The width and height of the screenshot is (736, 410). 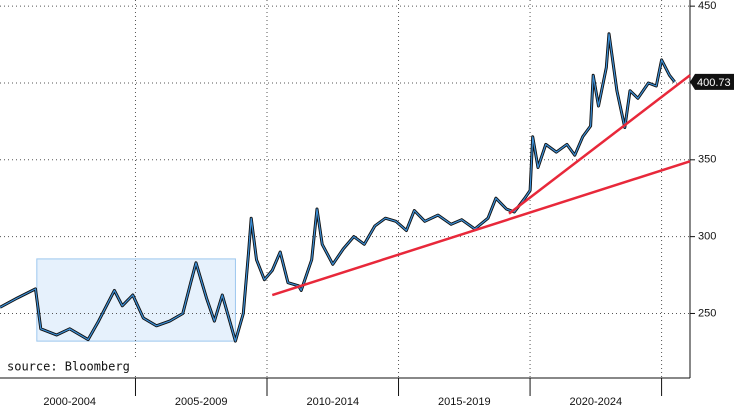 I want to click on y-tick-label: 250, so click(x=707, y=313).